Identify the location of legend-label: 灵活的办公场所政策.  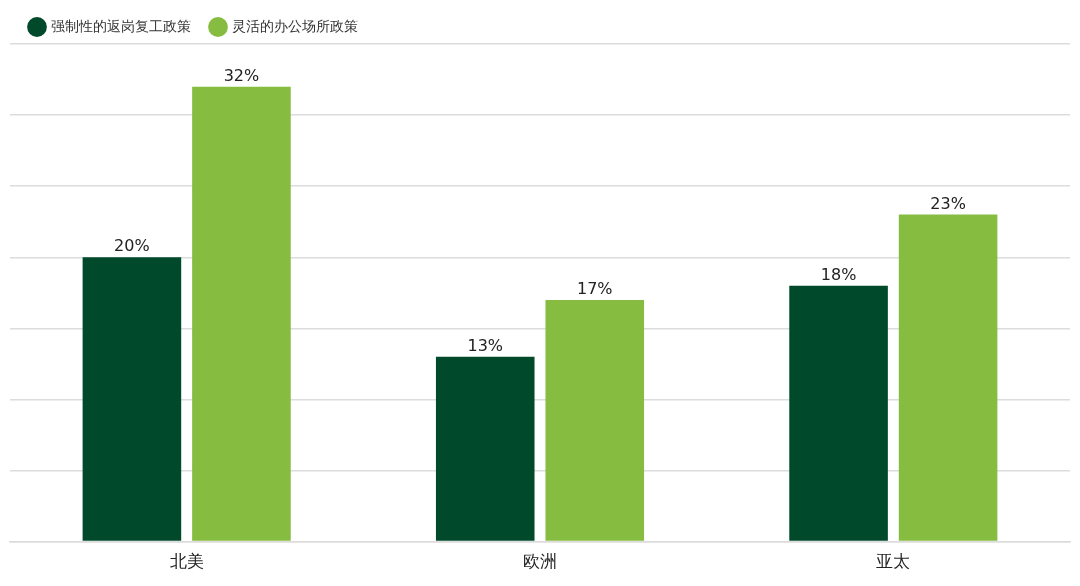
(295, 25).